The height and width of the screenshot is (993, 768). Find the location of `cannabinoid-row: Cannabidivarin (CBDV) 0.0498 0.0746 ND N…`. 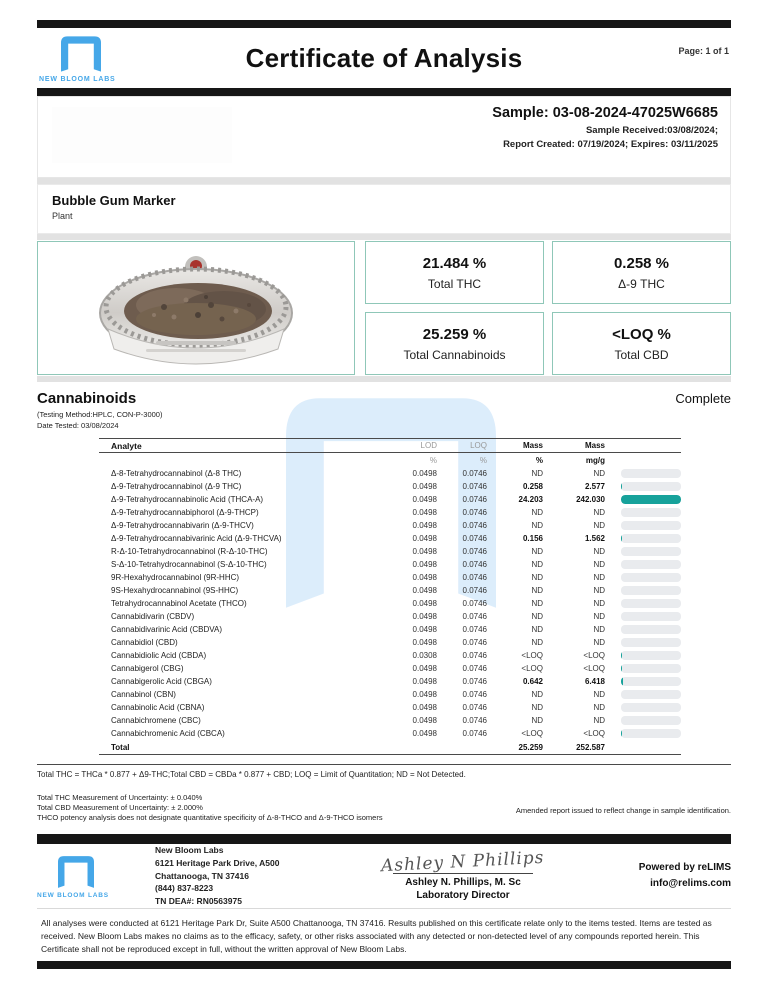

cannabinoid-row: Cannabidivarin (CBDV) 0.0498 0.0746 ND N… is located at coordinates (390, 616).